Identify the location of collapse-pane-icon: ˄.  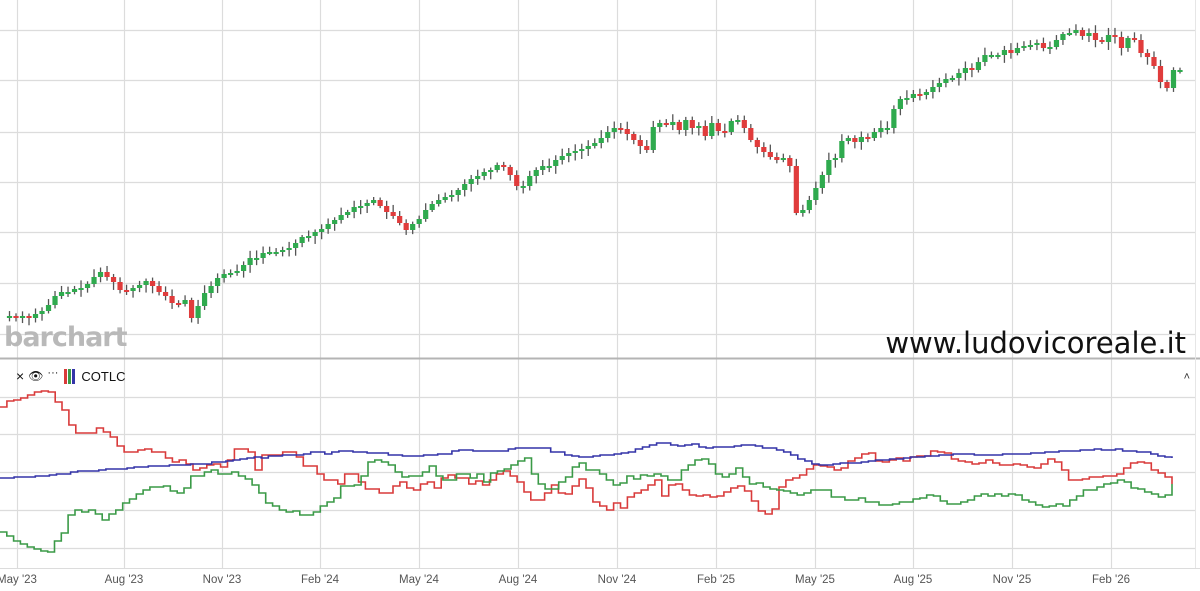
(1186, 377).